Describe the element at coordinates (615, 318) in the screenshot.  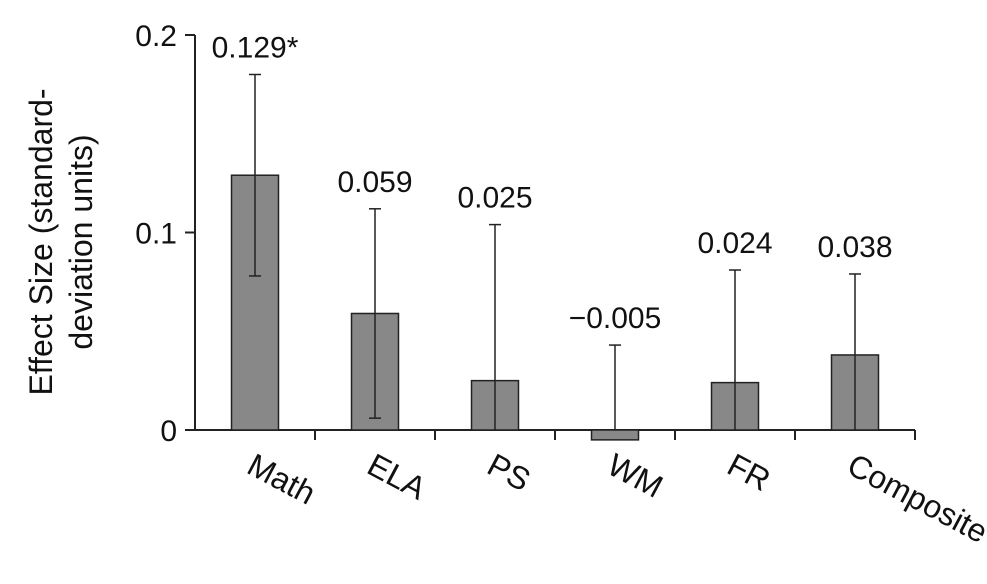
I see `data-label: −0.005` at that location.